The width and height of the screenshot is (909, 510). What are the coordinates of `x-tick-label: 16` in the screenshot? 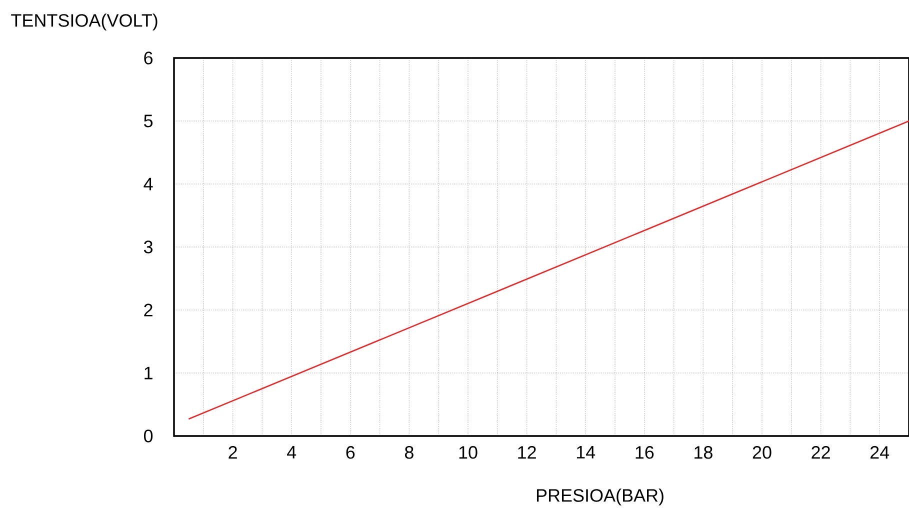 It's located at (645, 452).